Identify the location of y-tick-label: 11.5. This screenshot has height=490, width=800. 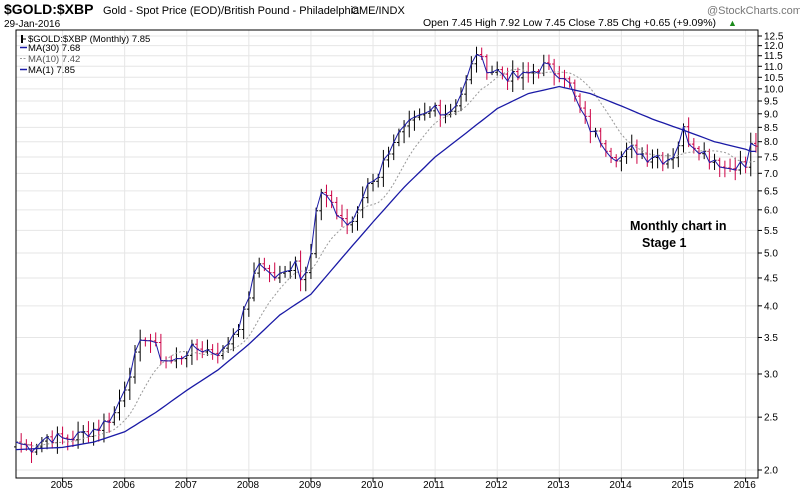
(773, 56).